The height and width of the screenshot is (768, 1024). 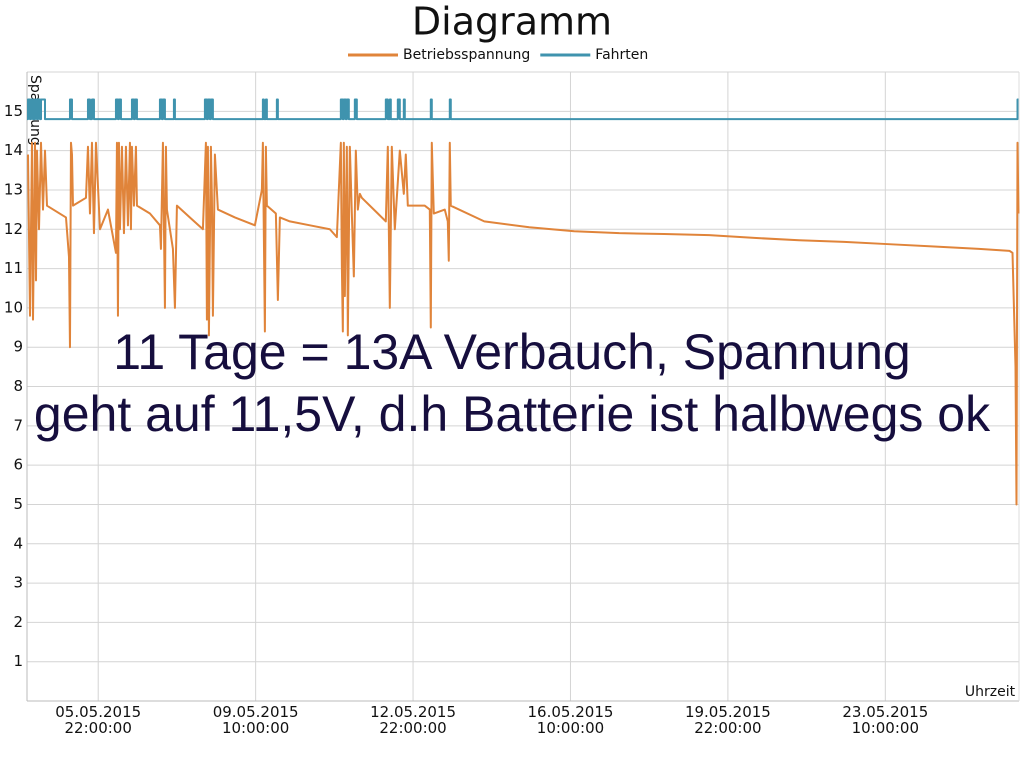 What do you see at coordinates (18, 504) in the screenshot?
I see `y-tick-label: 5` at bounding box center [18, 504].